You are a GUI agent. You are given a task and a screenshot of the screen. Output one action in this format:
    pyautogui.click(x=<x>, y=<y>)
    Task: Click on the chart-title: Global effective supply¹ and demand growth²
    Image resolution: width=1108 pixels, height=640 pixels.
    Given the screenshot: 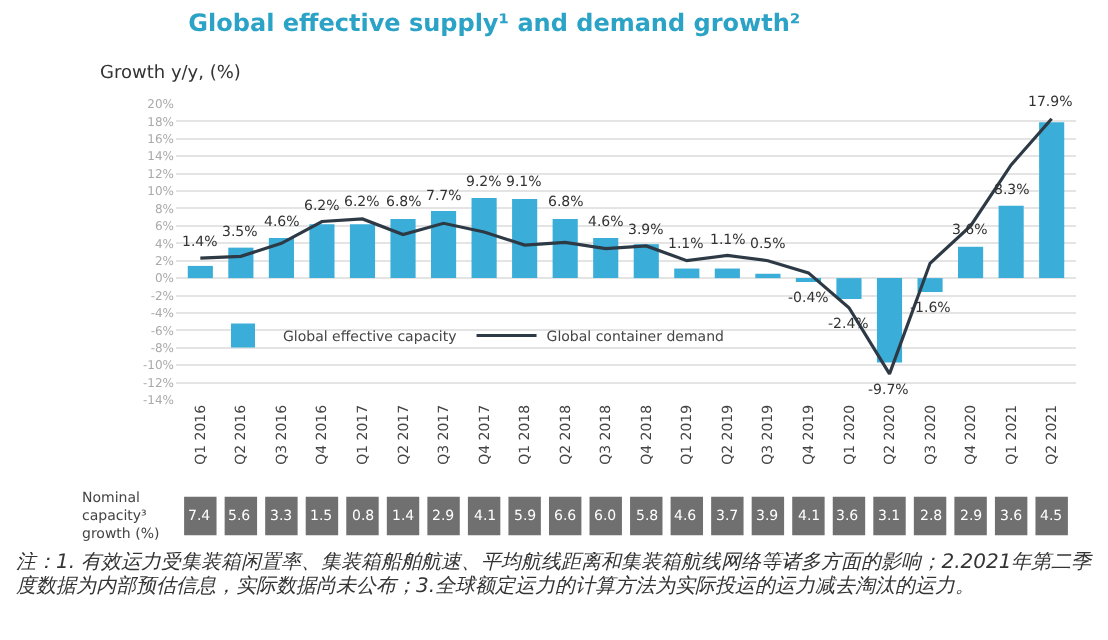 What is the action you would take?
    pyautogui.click(x=494, y=23)
    